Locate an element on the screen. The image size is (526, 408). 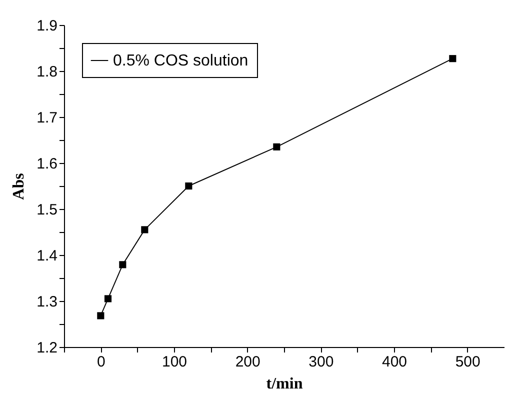
y-tick-label: 1.6 is located at coordinates (47, 164).